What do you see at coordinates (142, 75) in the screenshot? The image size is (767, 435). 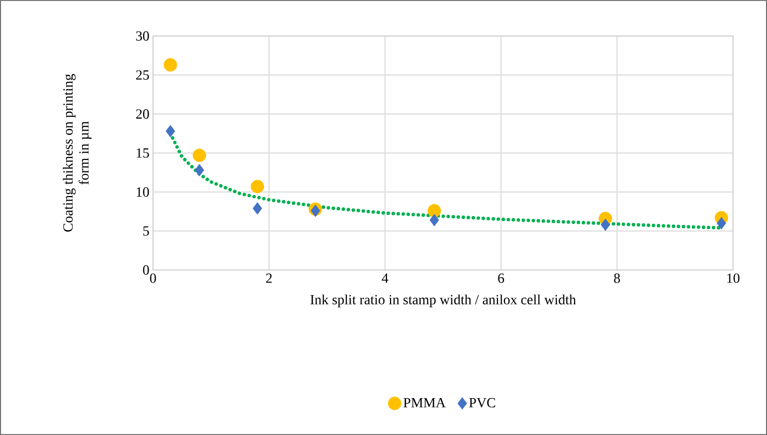 I see `y-tick-label: 25` at bounding box center [142, 75].